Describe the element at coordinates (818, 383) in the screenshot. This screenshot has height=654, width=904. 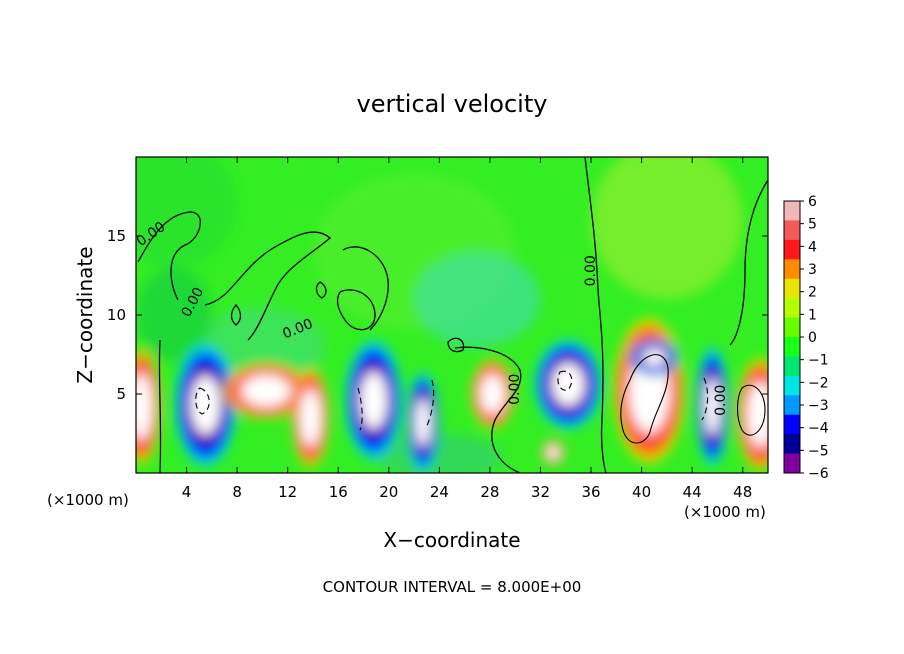
I see `colorbar-label: −2` at that location.